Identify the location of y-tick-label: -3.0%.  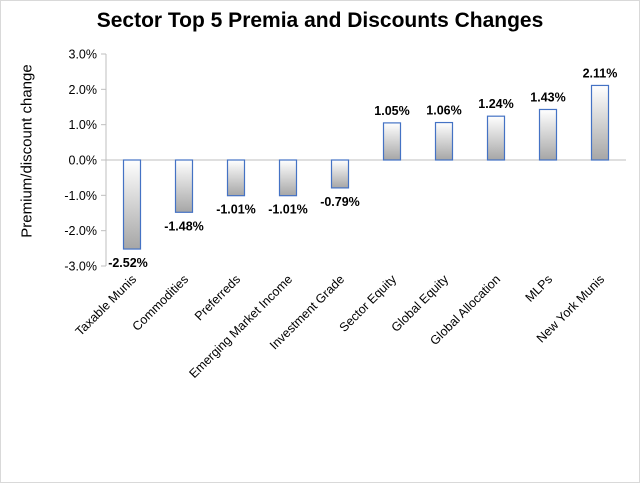
(80, 267).